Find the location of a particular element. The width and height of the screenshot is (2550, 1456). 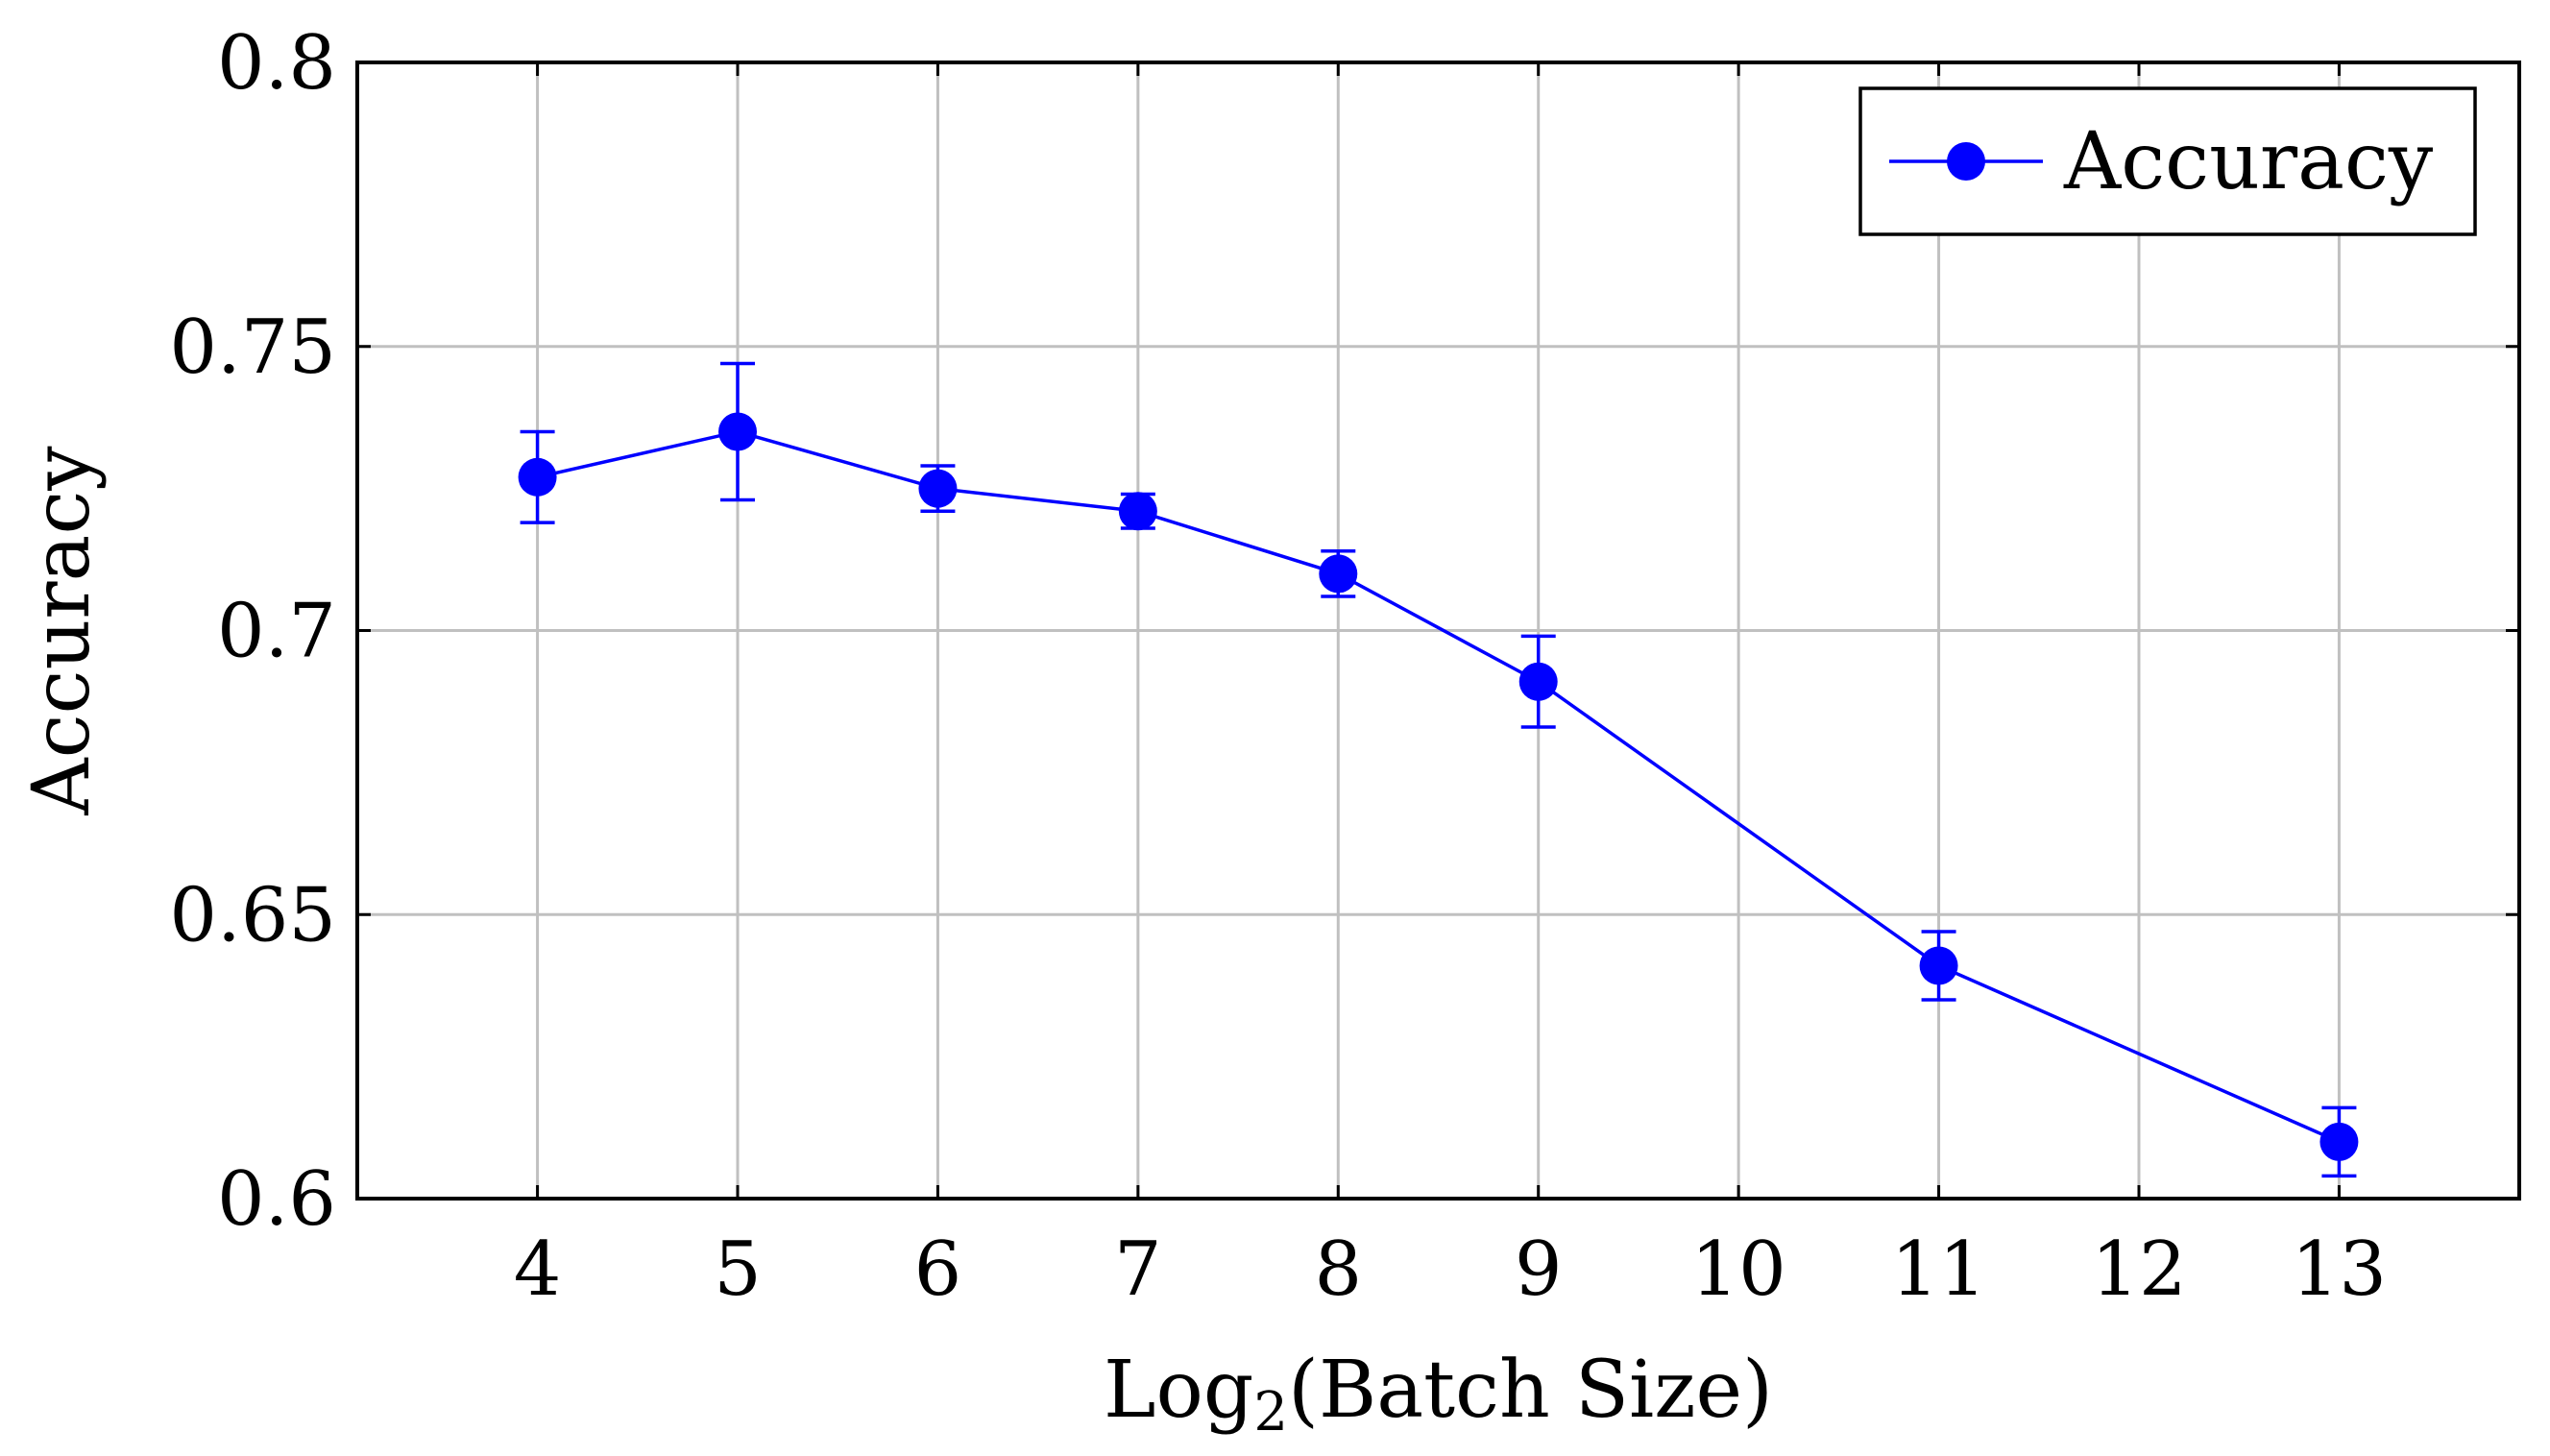

y-tick-labels: 0.6 0.65 0.7 0.75 0.8 is located at coordinates (253, 631).